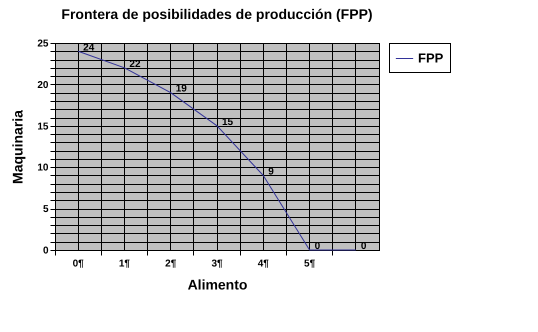 Image resolution: width=538 pixels, height=332 pixels. I want to click on y-axis-title: Maquinaria, so click(17, 147).